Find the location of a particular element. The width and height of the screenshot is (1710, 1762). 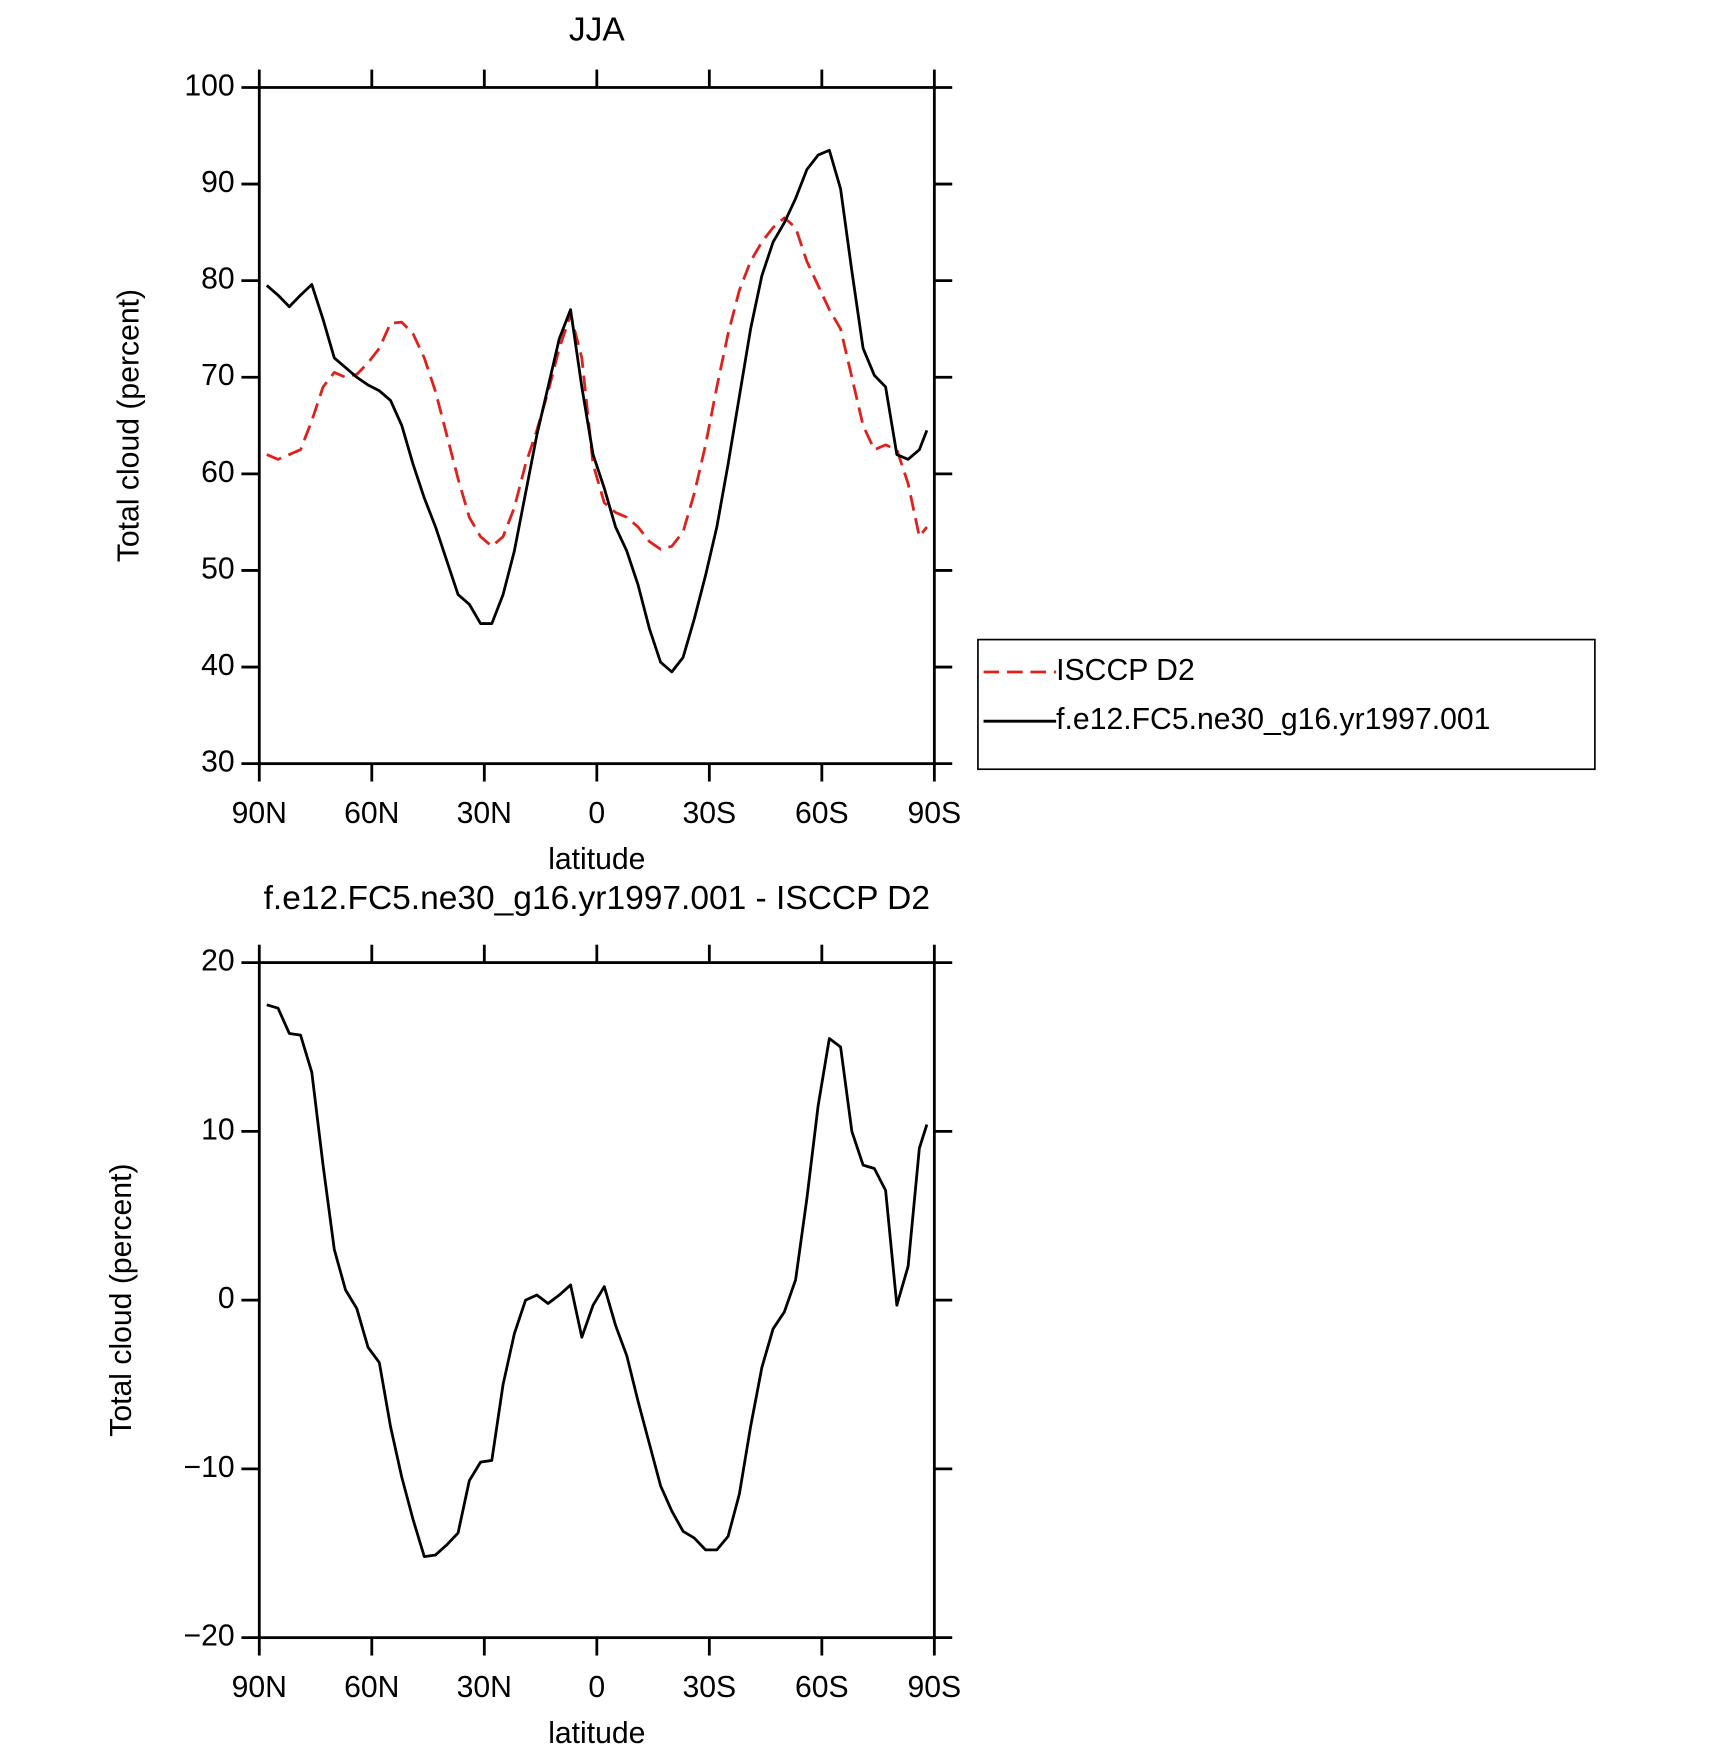

y-tick-label: 0 is located at coordinates (226, 1298).